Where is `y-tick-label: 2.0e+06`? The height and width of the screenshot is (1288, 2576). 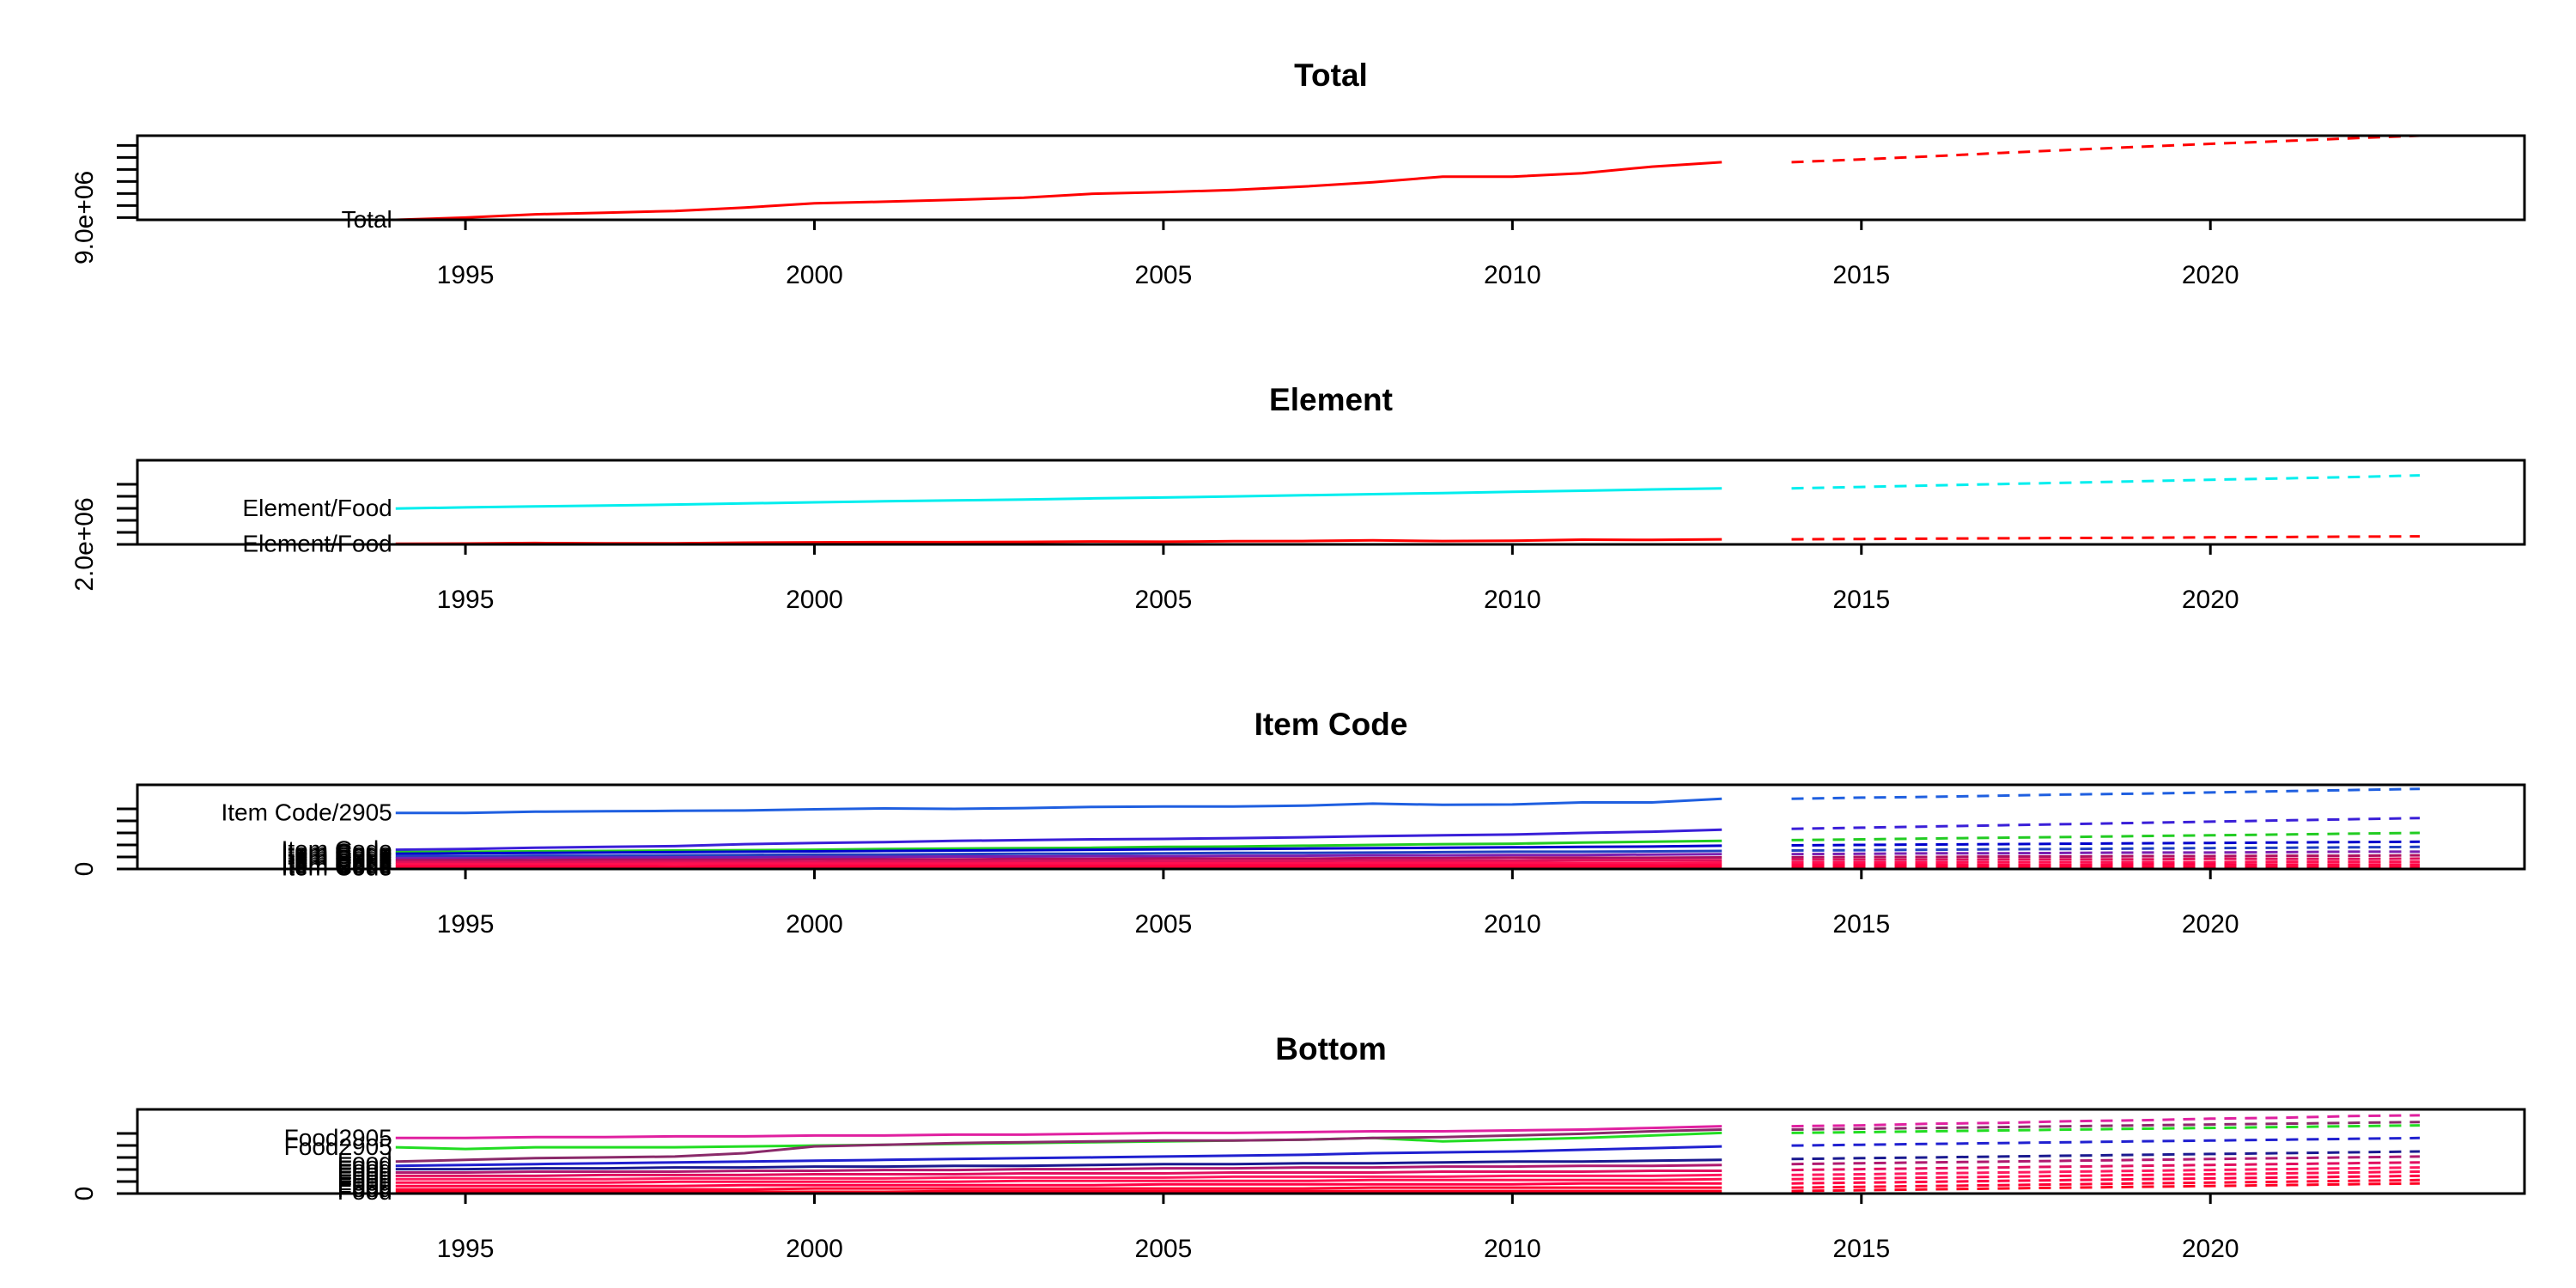 y-tick-label: 2.0e+06 is located at coordinates (85, 544).